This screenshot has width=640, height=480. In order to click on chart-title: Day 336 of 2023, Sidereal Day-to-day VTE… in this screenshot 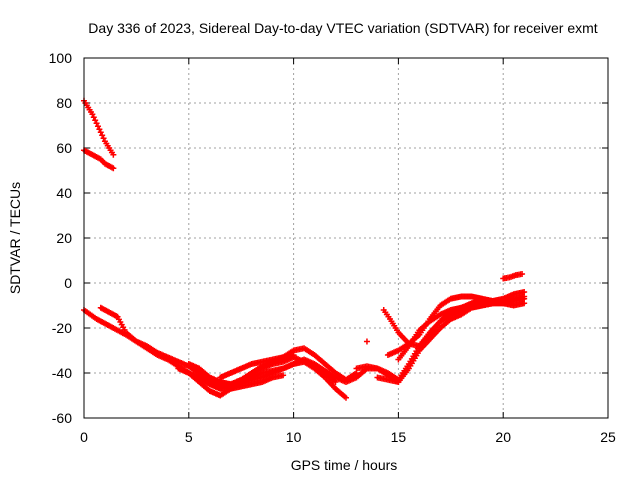, I will do `click(342, 28)`.